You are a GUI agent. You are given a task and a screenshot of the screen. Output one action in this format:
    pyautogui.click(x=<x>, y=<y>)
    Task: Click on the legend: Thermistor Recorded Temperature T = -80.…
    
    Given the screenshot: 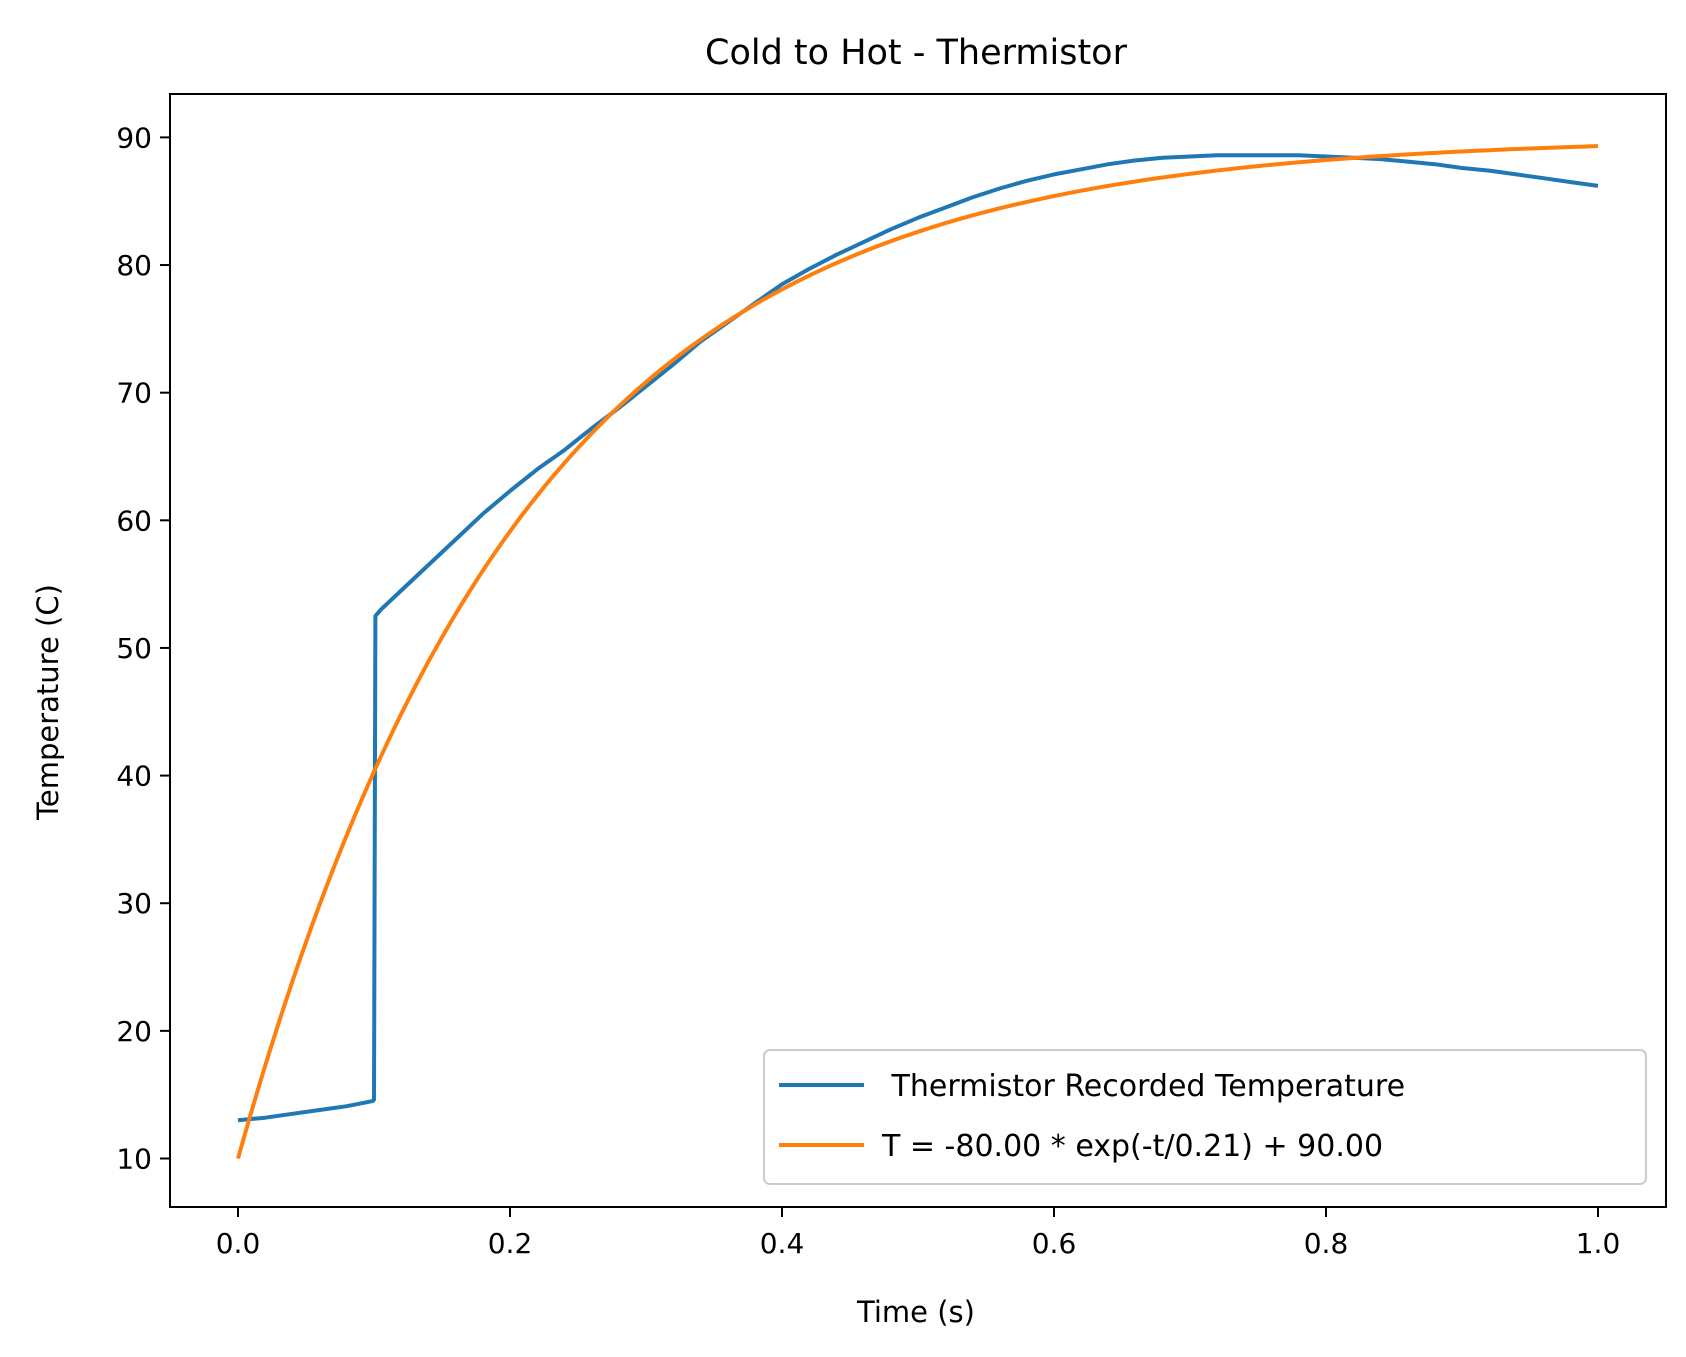 What is the action you would take?
    pyautogui.click(x=1205, y=1117)
    